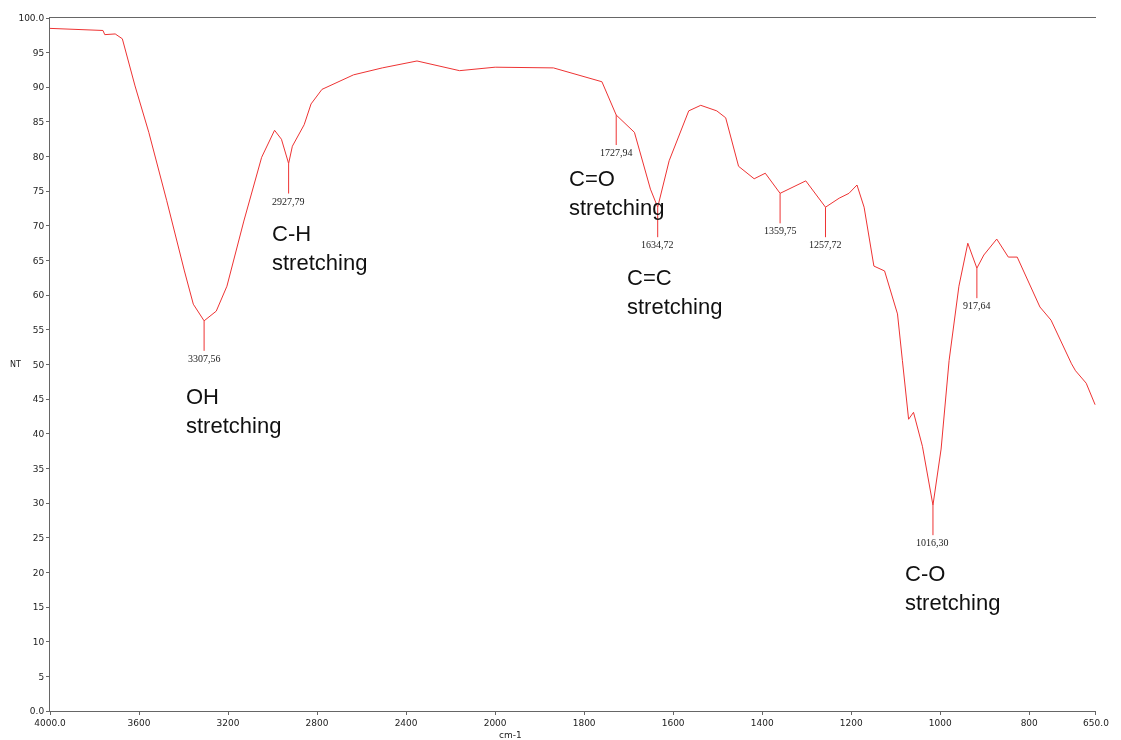  Describe the element at coordinates (50, 722) in the screenshot. I see `x-tick-label: 4000.0` at that location.